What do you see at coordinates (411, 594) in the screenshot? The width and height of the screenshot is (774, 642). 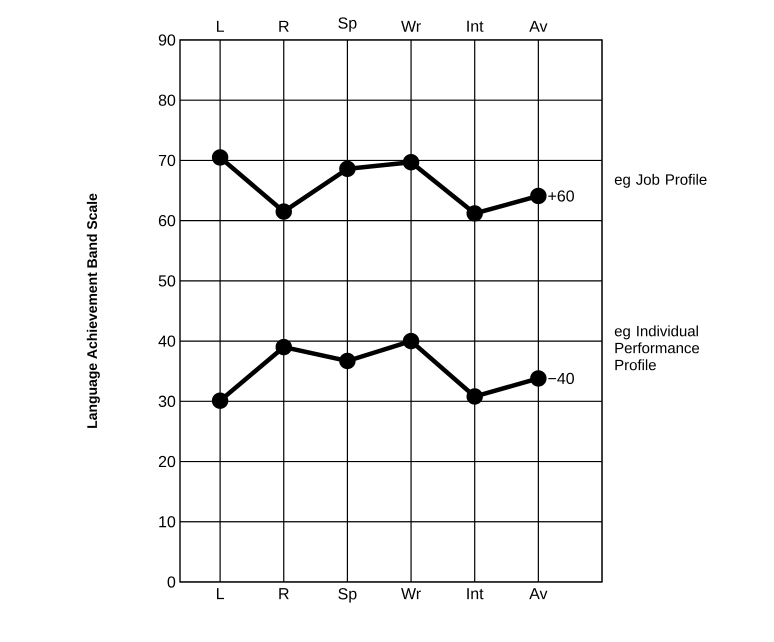 I see `x-tick-label: Wr` at bounding box center [411, 594].